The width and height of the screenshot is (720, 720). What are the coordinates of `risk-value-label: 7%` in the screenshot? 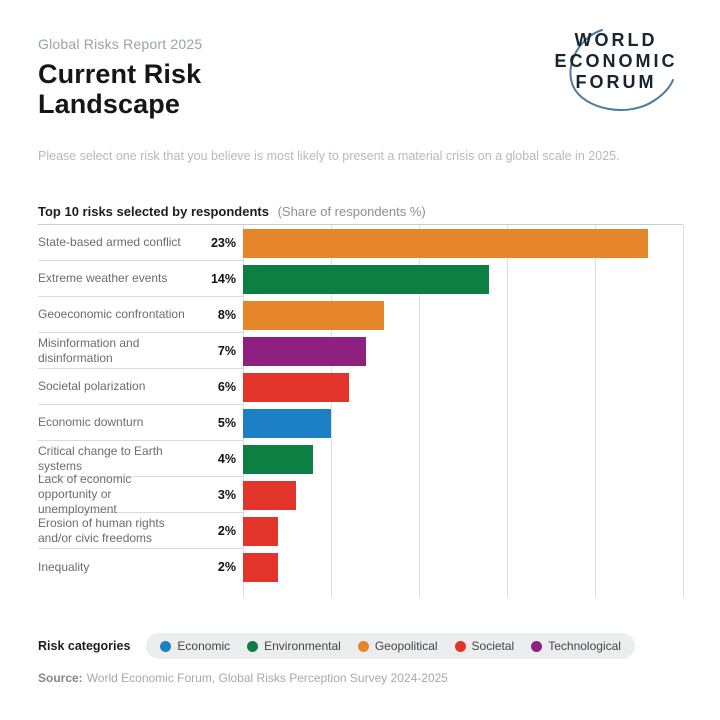 It's located at (226, 350).